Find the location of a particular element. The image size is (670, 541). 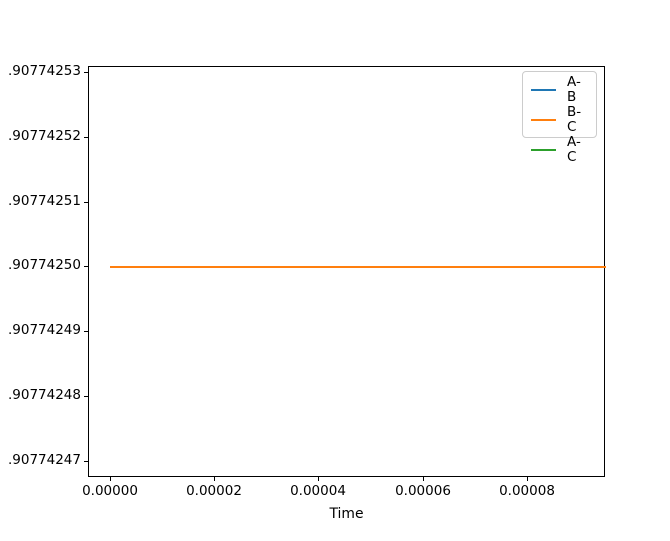

series-line-overlapping is located at coordinates (358, 267).